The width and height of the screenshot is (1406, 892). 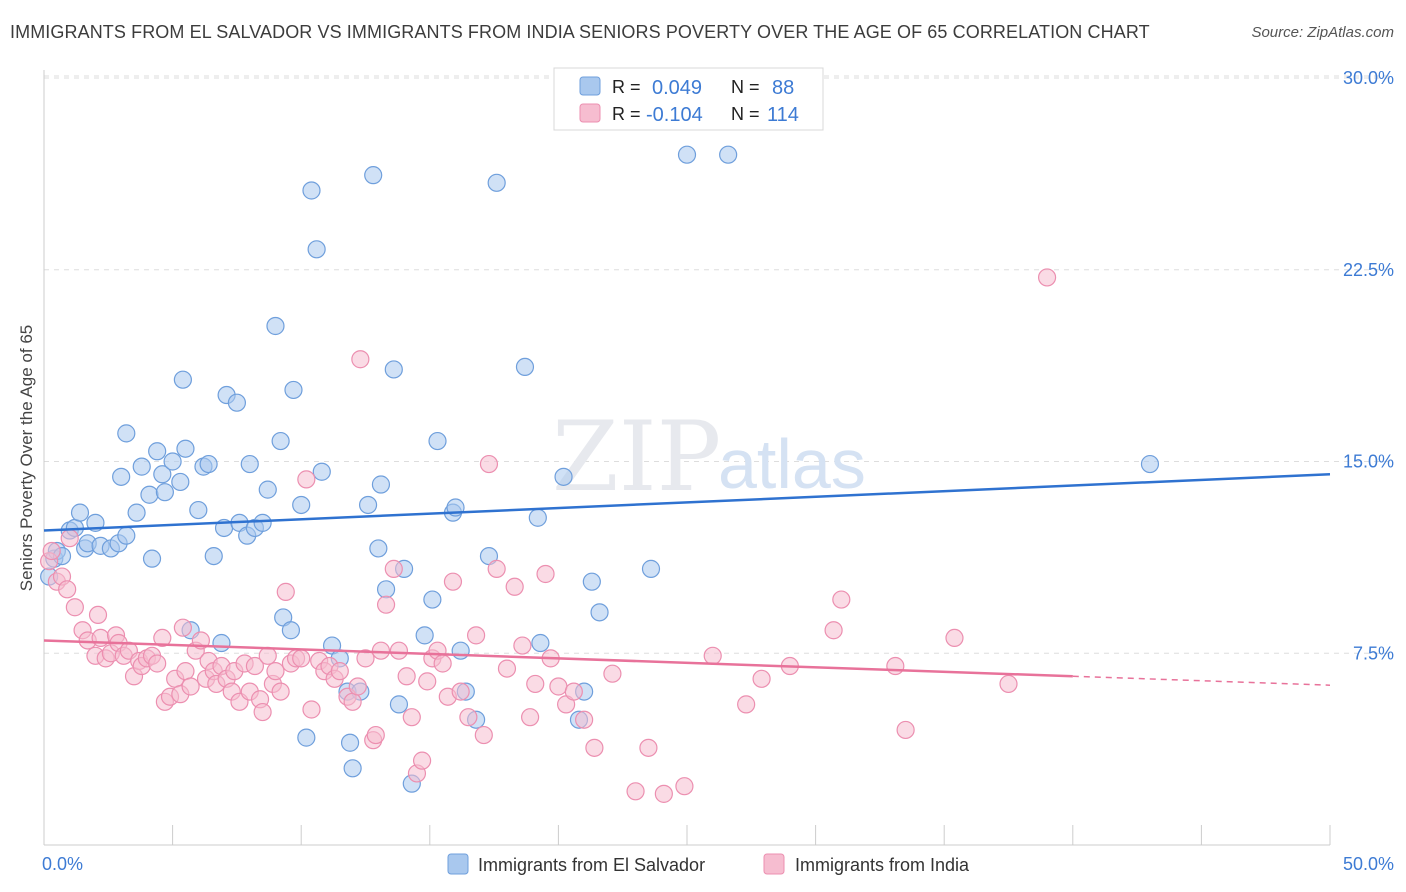 I want to click on y-tick-label: 30.0%, so click(x=1368, y=78).